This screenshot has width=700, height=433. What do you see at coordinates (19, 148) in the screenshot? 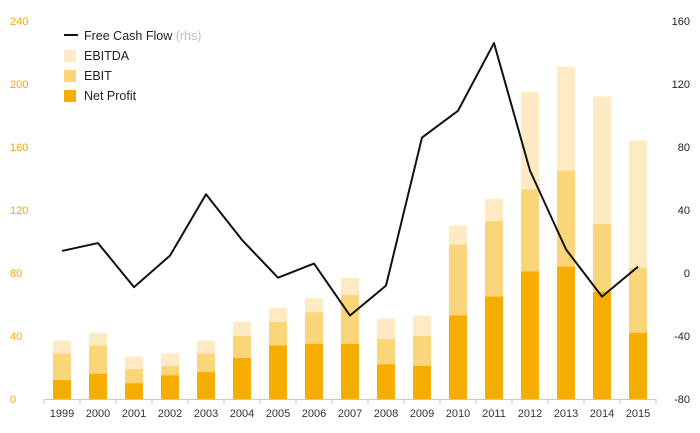
I see `y-left-tick-label-160: 160` at bounding box center [19, 148].